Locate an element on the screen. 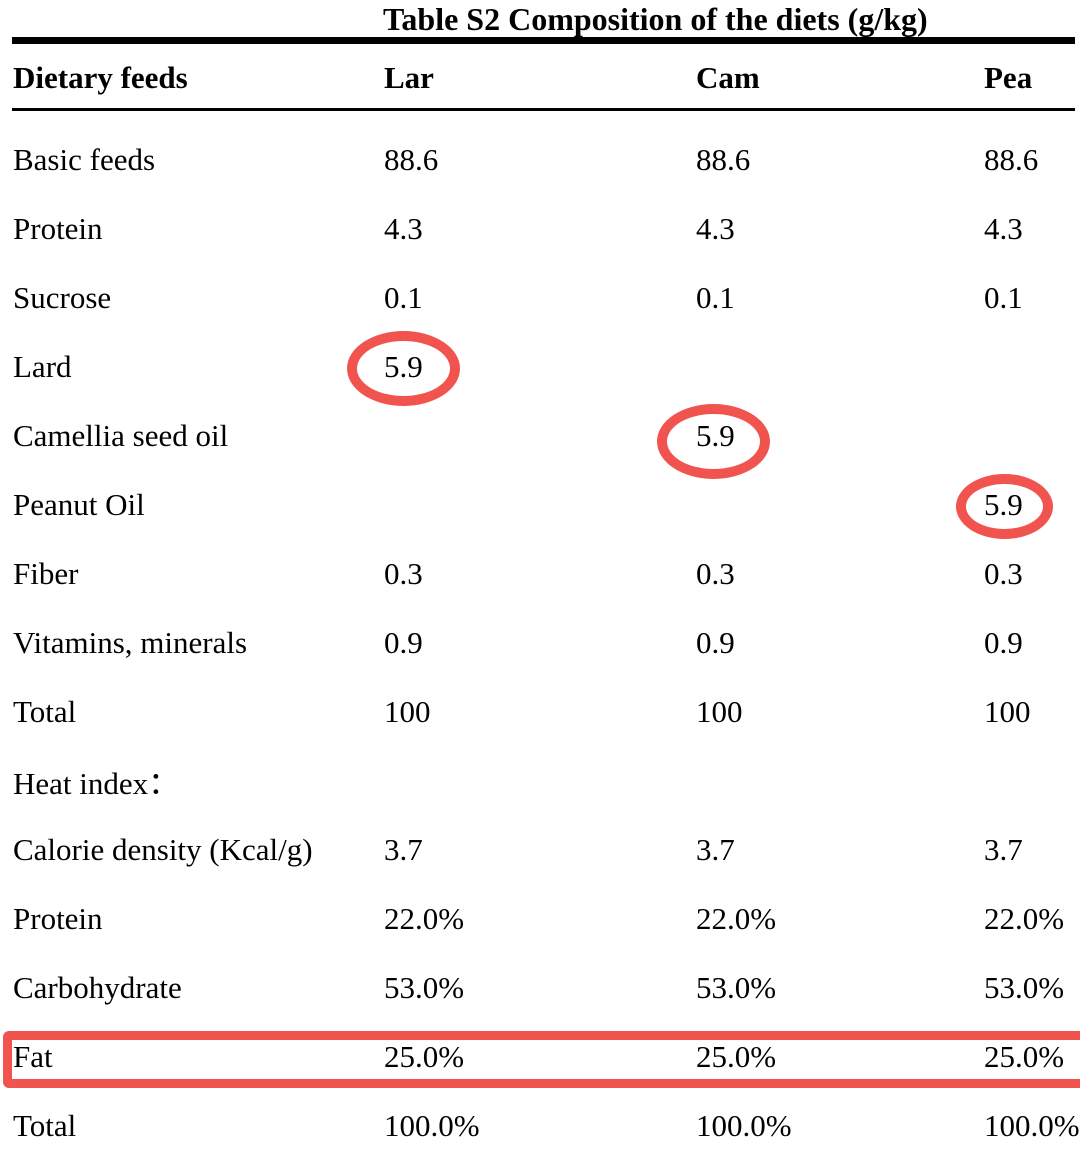  table-row: Calorie density (Kcal/g) 3.7 3.7 3.7 is located at coordinates (546, 849).